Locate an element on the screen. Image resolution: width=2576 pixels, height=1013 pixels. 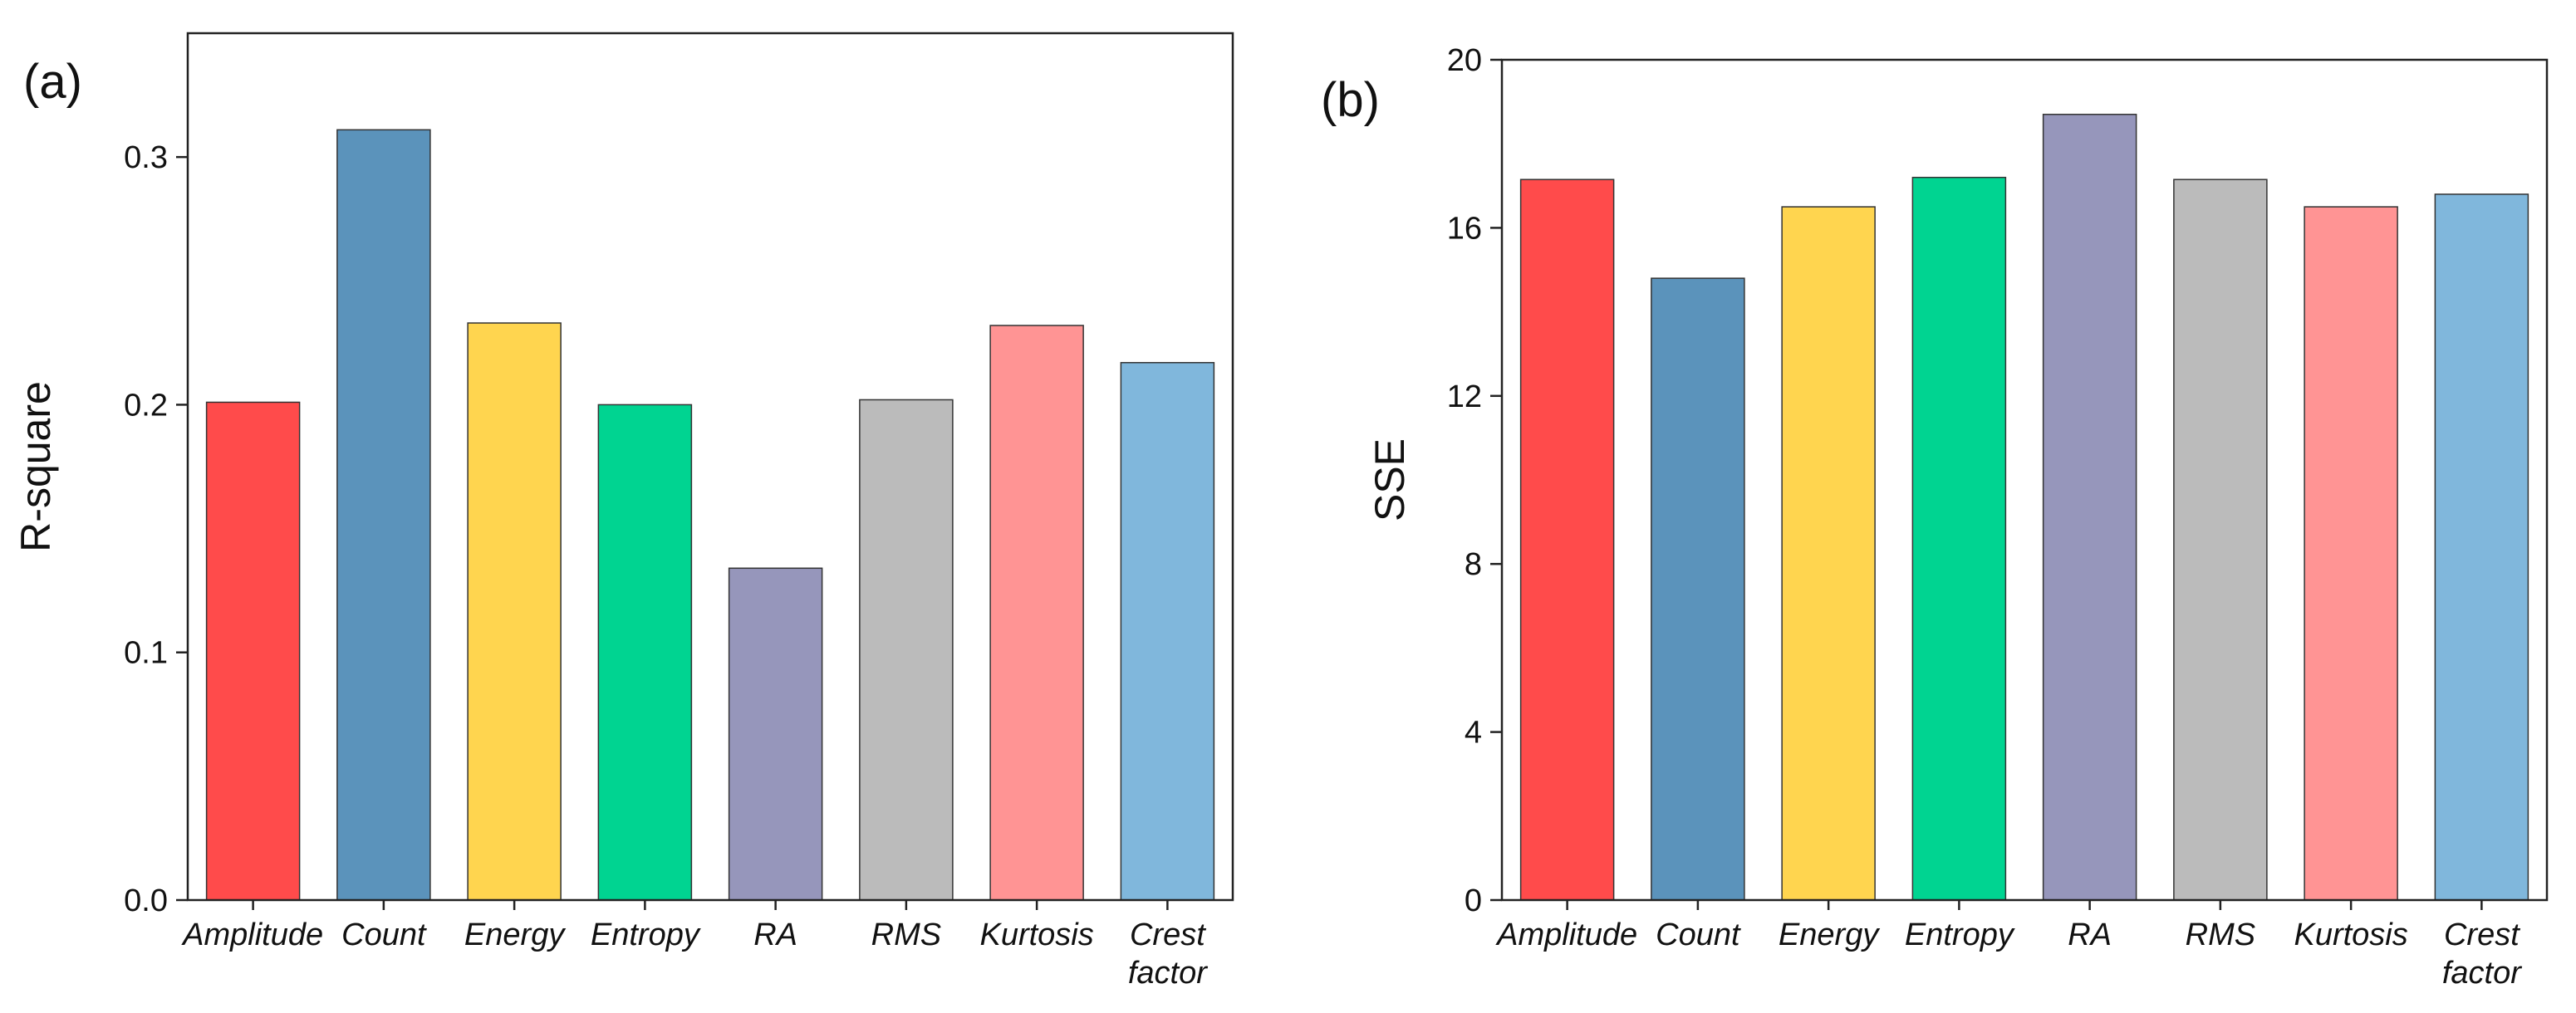
x-tick-label-b-crest-factor: Crest factor is located at coordinates (2482, 954).